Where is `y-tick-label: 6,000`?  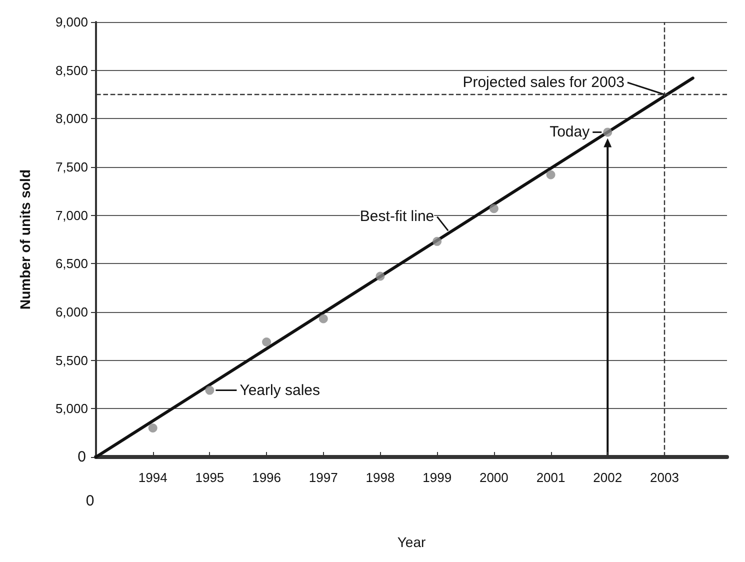 y-tick-label: 6,000 is located at coordinates (71, 312).